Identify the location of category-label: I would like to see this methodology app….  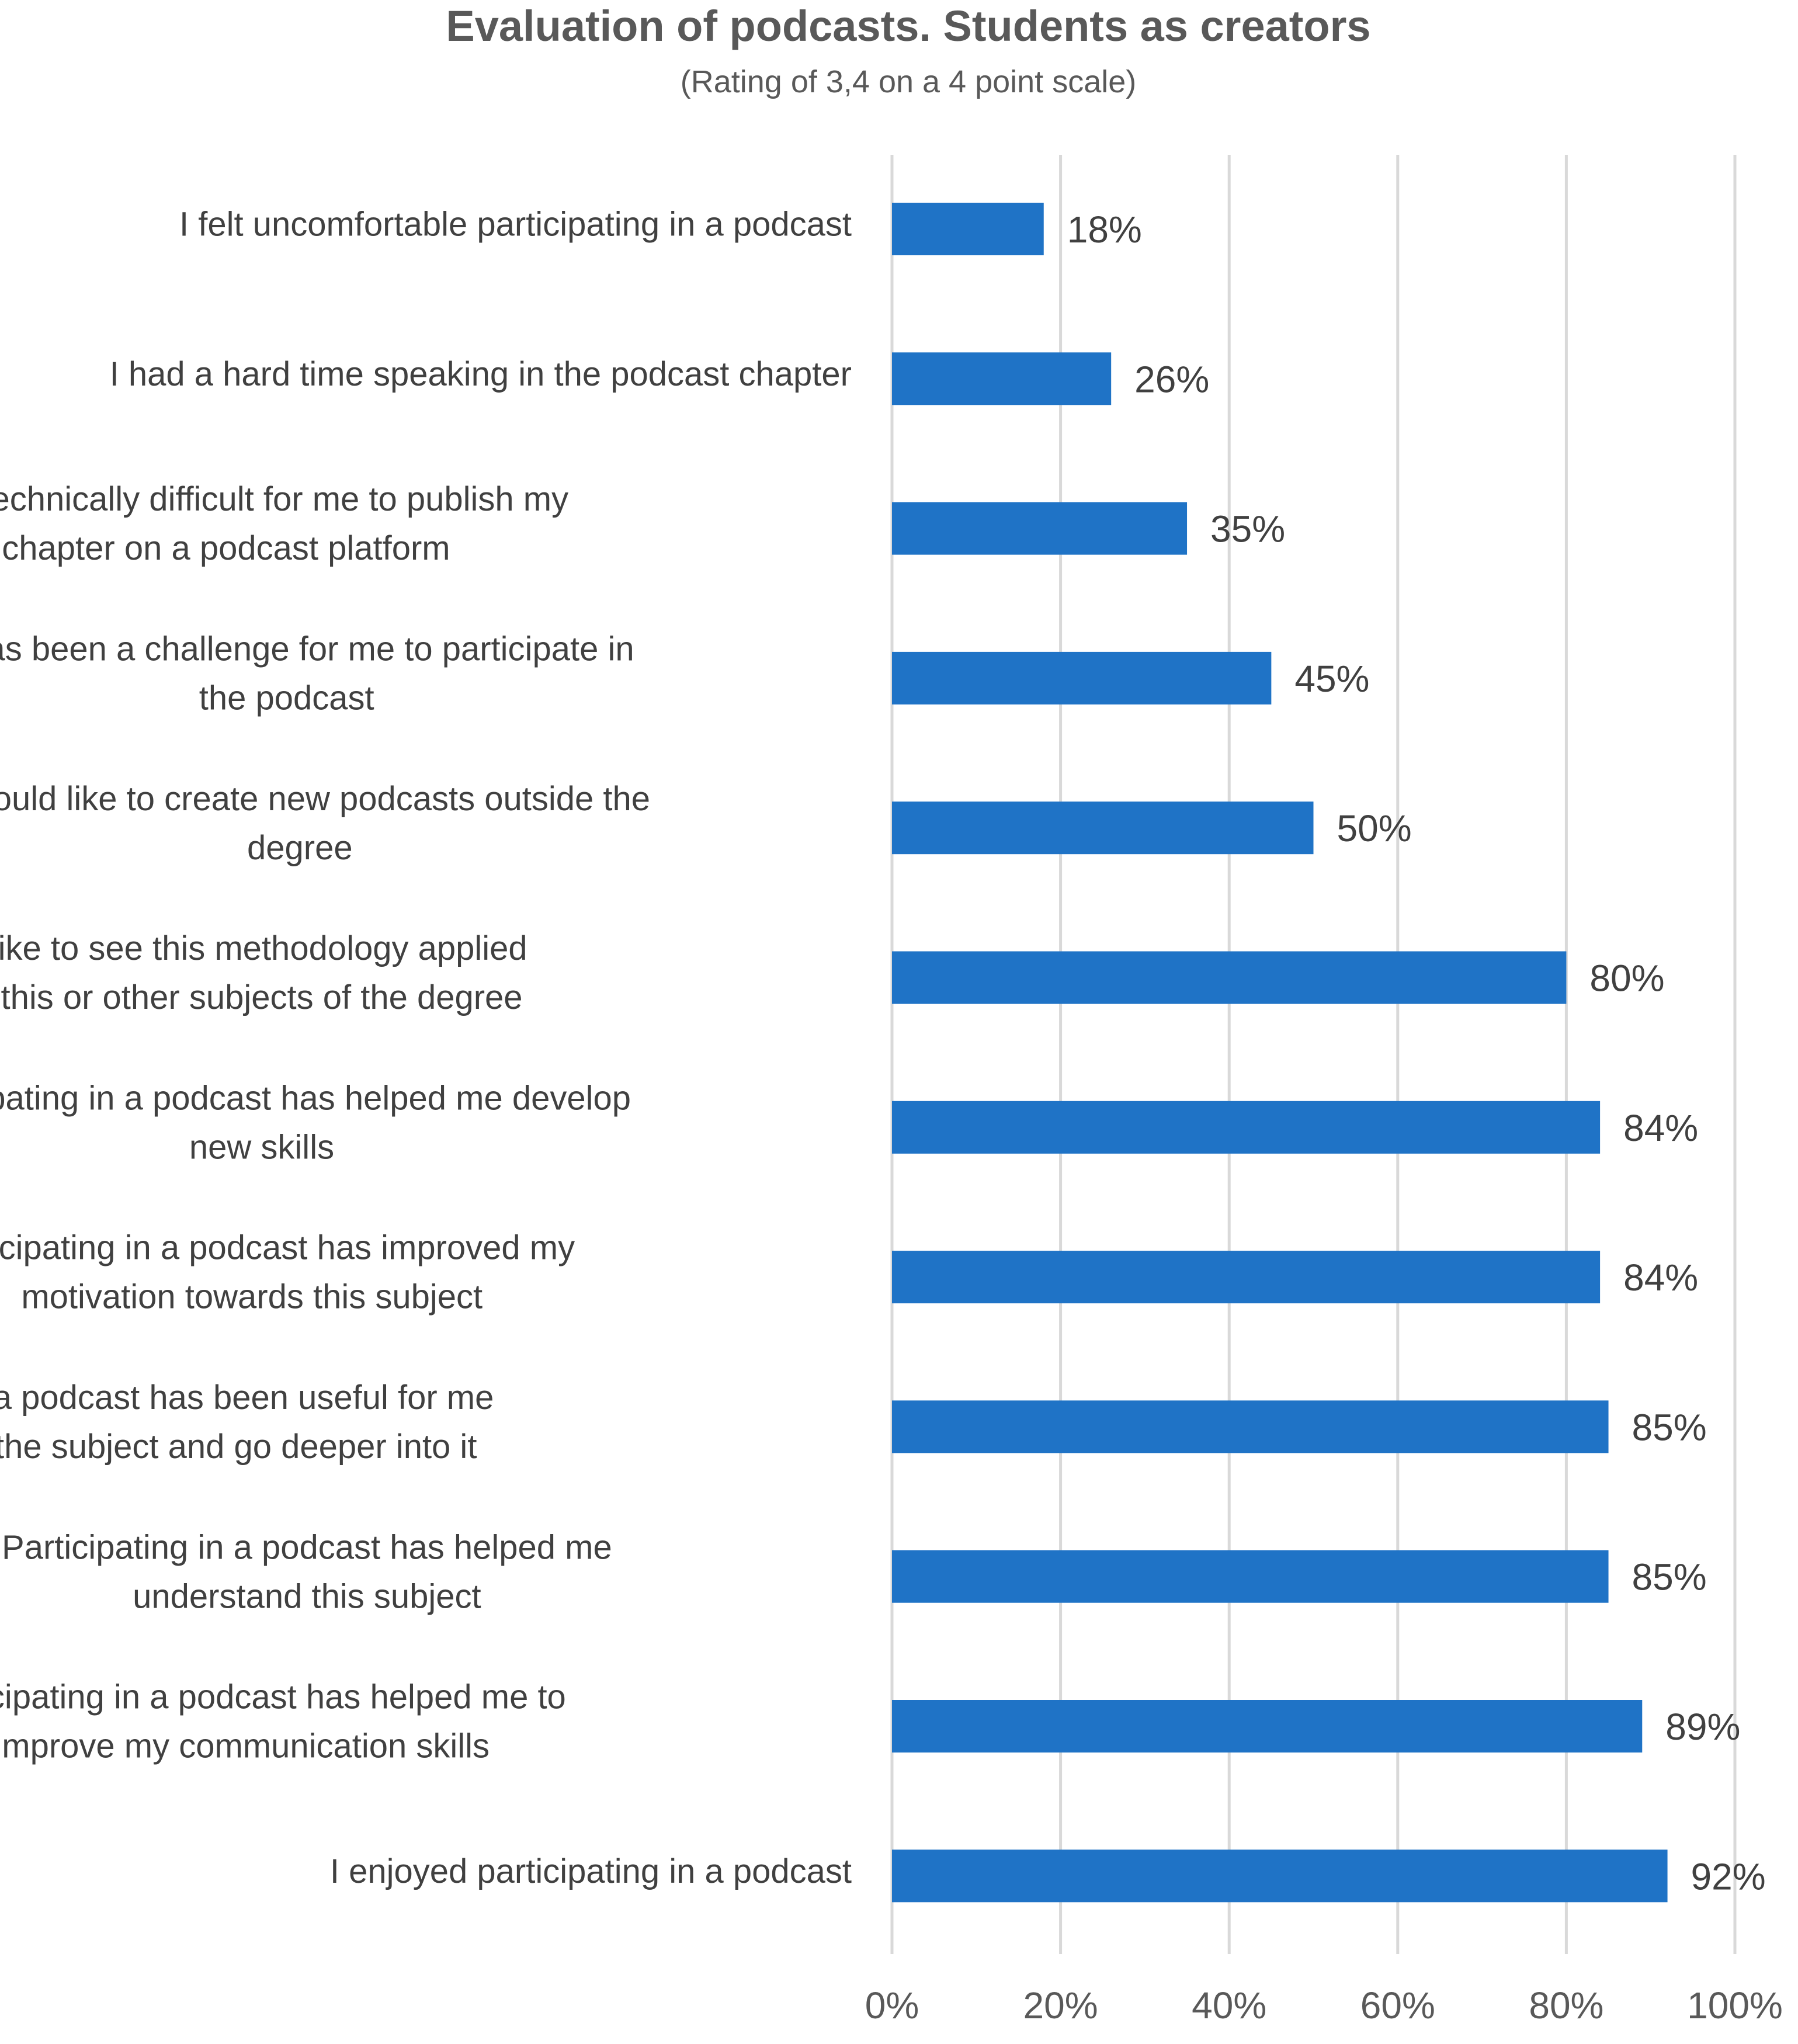
(263, 972).